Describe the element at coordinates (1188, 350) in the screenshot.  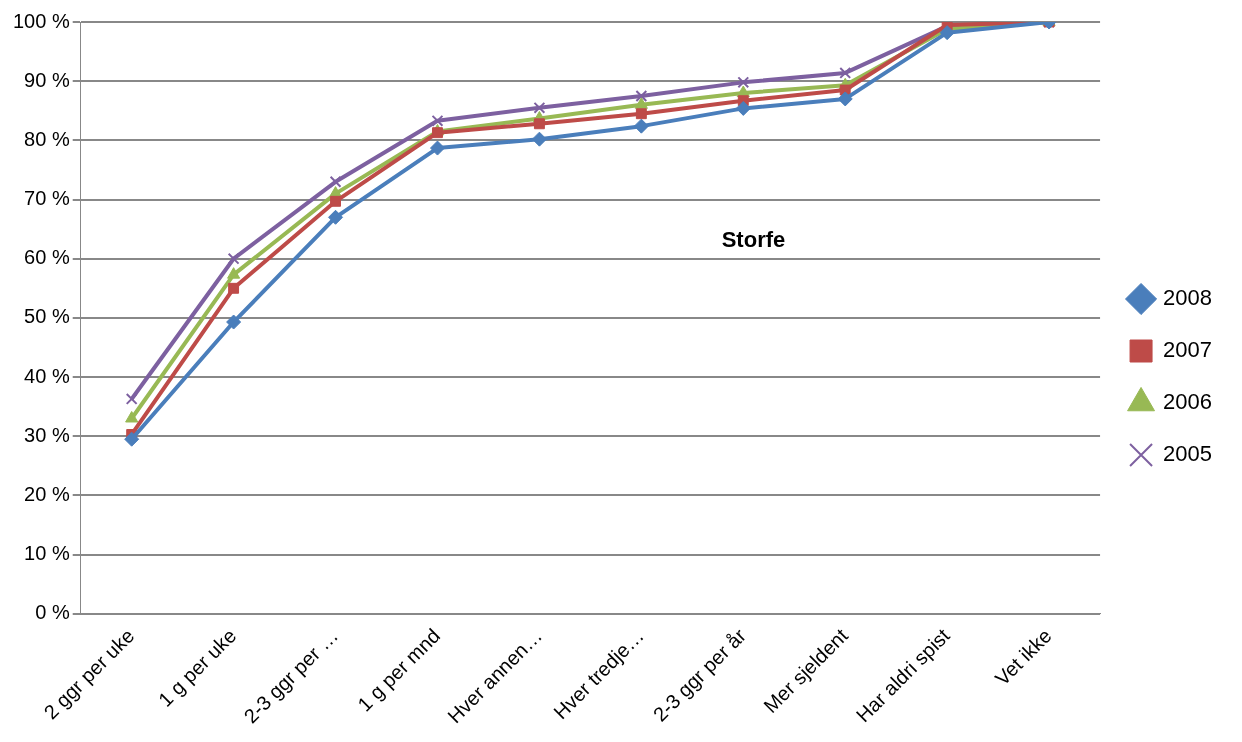
I see `legend-label: 2007` at that location.